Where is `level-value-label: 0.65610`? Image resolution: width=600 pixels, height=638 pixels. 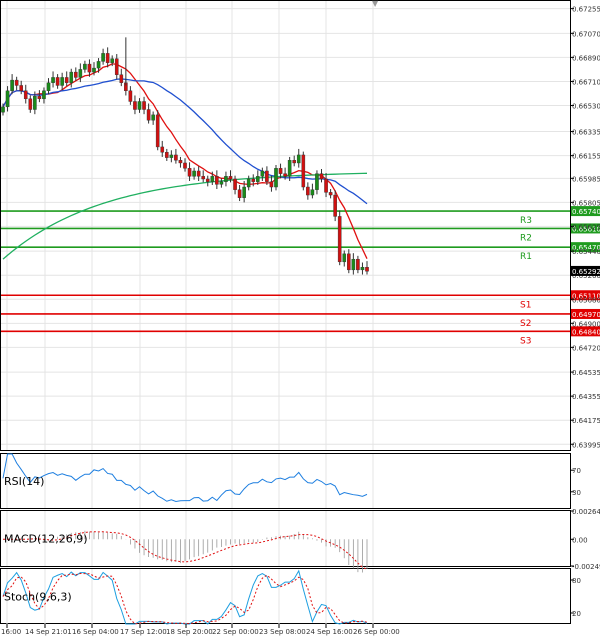 level-value-label: 0.65610 is located at coordinates (586, 229).